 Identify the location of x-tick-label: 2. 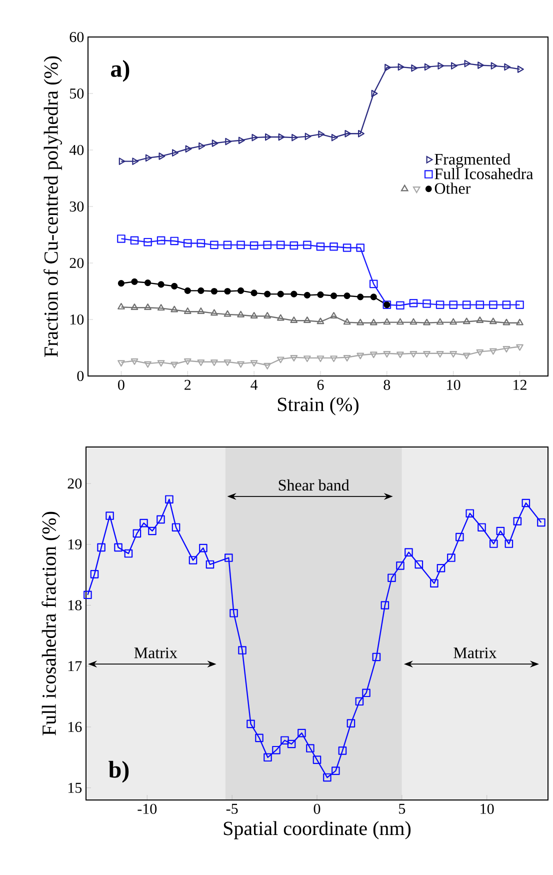
(187, 385).